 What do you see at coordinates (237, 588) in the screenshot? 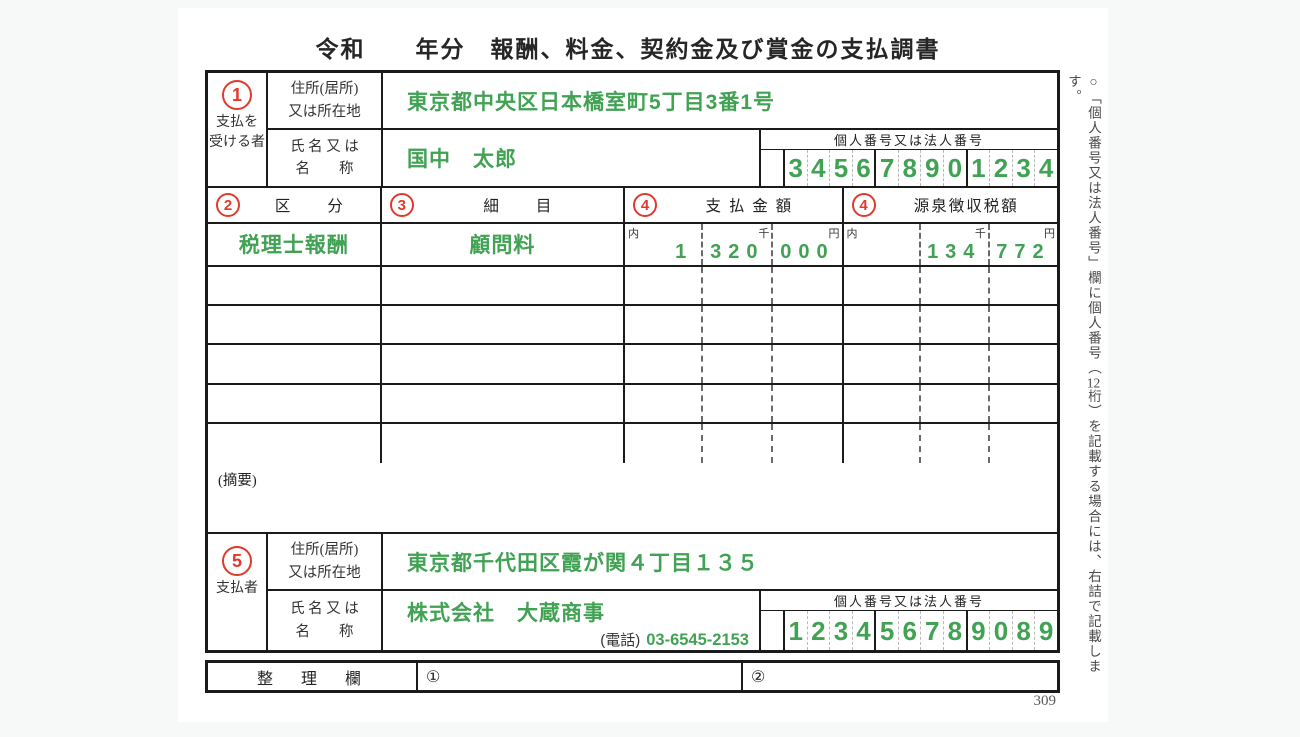
I see `payer-role-label: 支払者` at bounding box center [237, 588].